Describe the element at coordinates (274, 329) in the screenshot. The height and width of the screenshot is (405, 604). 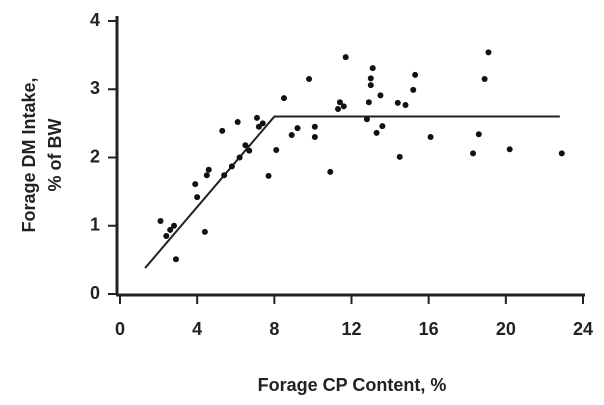
I see `x-tick-label: 8` at that location.